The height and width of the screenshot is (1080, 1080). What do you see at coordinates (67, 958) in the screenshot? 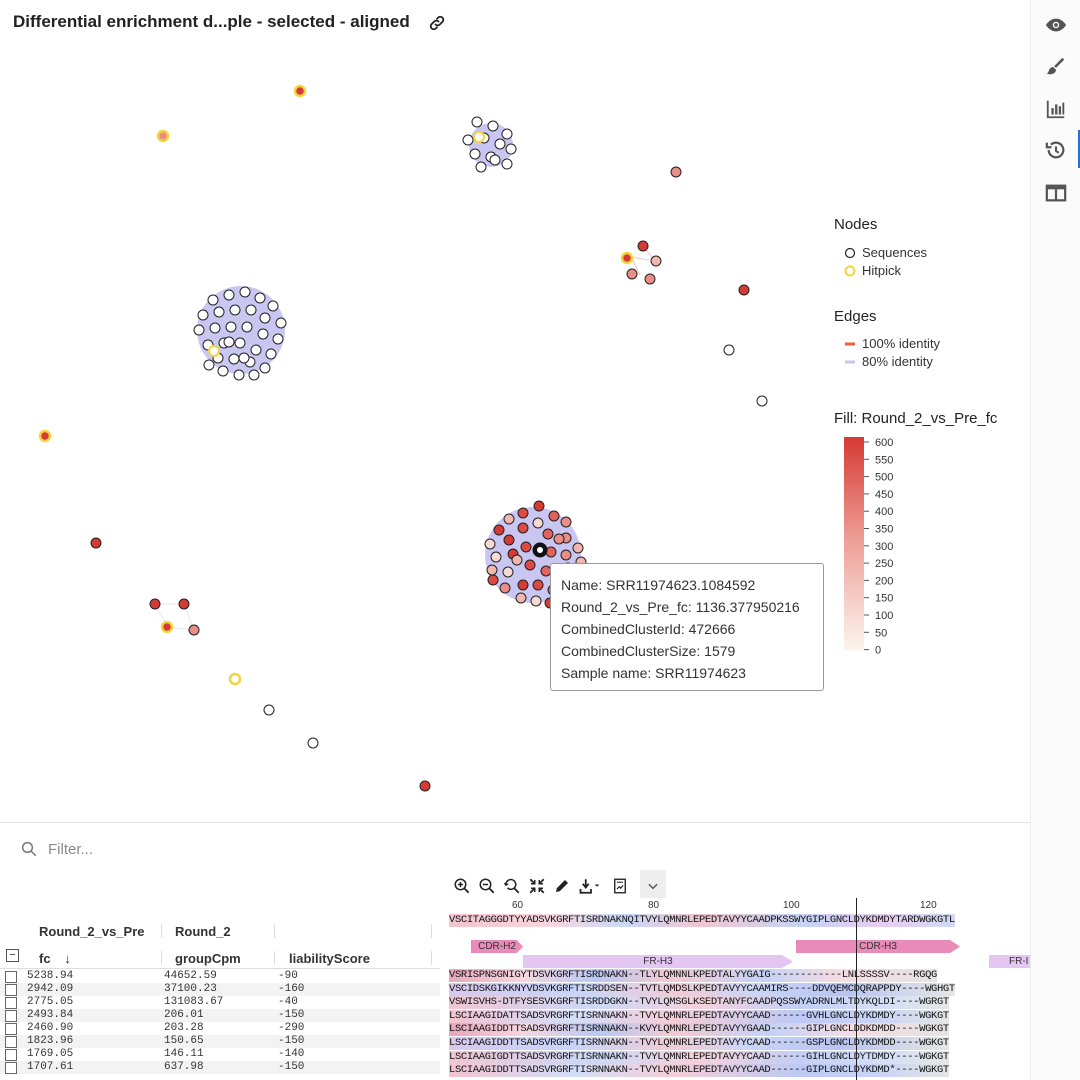
I see `sort-down-icon: ↓` at bounding box center [67, 958].